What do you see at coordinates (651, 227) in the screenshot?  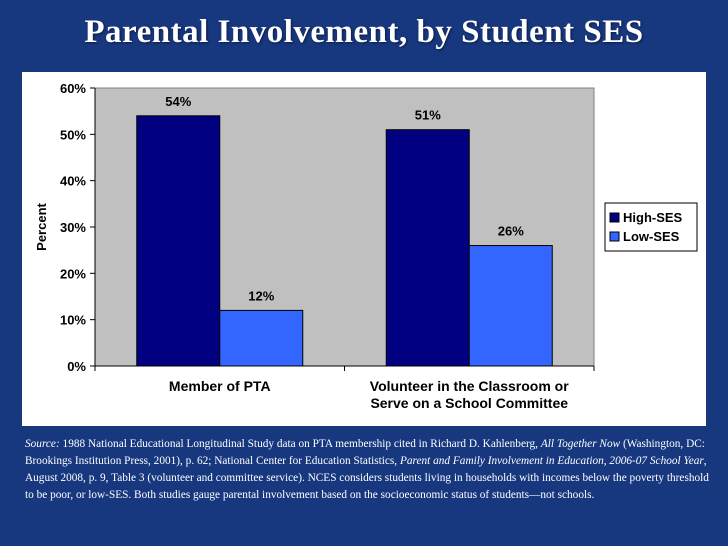 I see `legend-box` at bounding box center [651, 227].